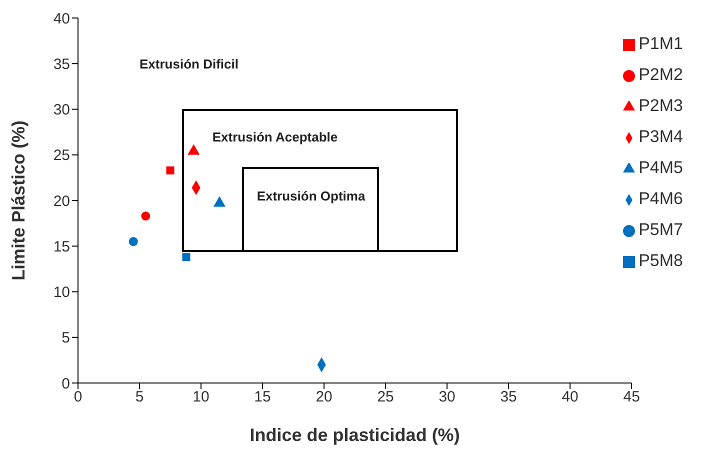 This screenshot has height=460, width=710. I want to click on x-tick-label: 10, so click(201, 397).